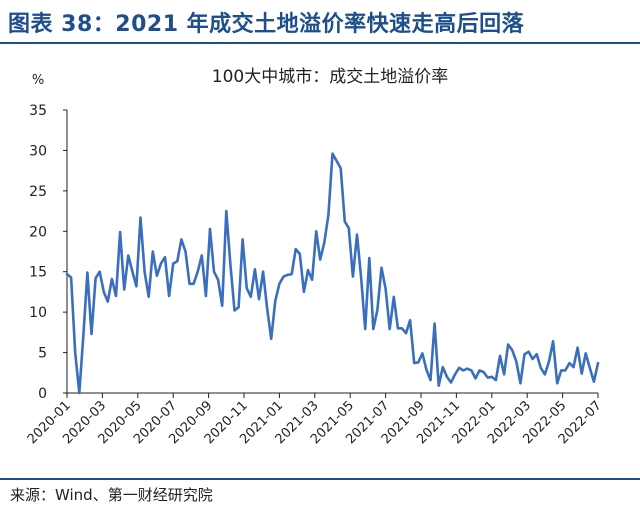 The height and width of the screenshot is (510, 640). What do you see at coordinates (320, 43) in the screenshot?
I see `title-rule` at bounding box center [320, 43].